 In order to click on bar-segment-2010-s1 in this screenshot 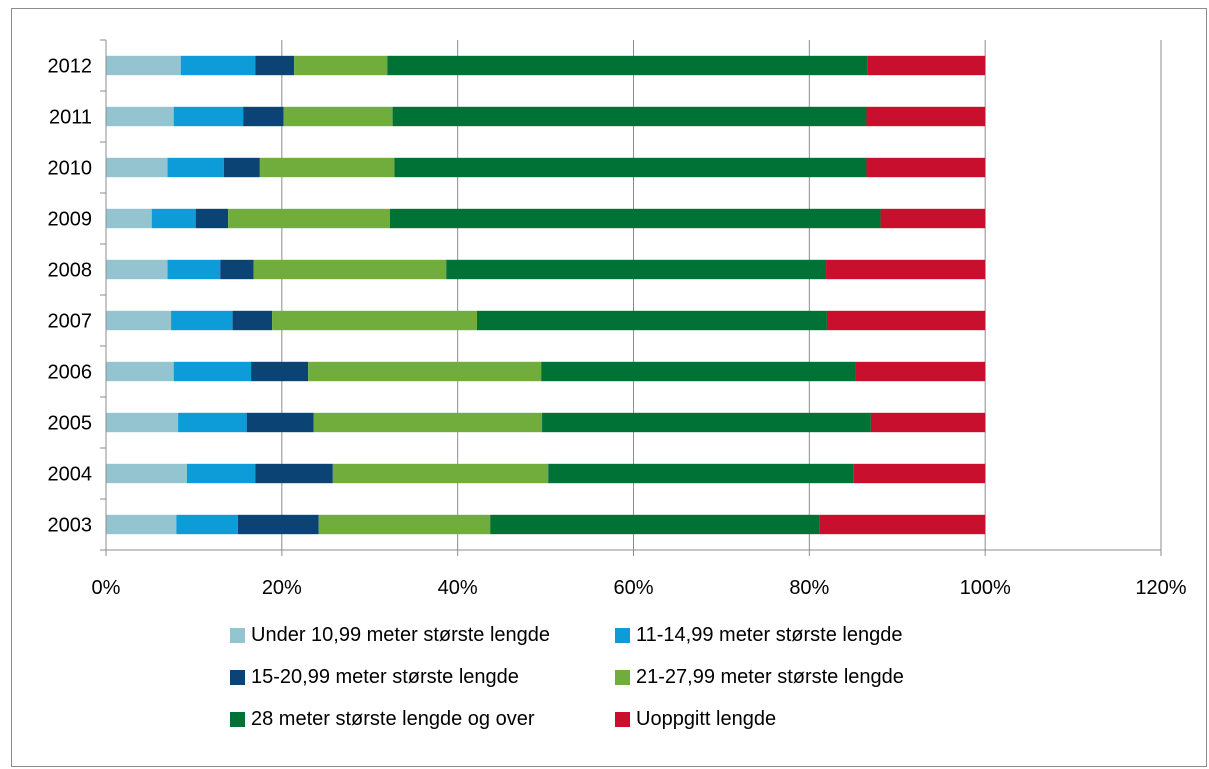, I will do `click(195, 167)`.